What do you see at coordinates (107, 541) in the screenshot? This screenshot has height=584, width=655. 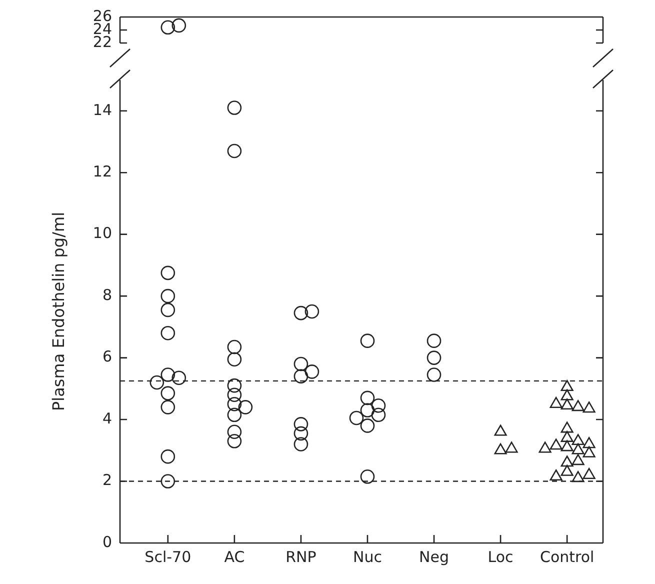 I see `y-tick-label: 0` at bounding box center [107, 541].